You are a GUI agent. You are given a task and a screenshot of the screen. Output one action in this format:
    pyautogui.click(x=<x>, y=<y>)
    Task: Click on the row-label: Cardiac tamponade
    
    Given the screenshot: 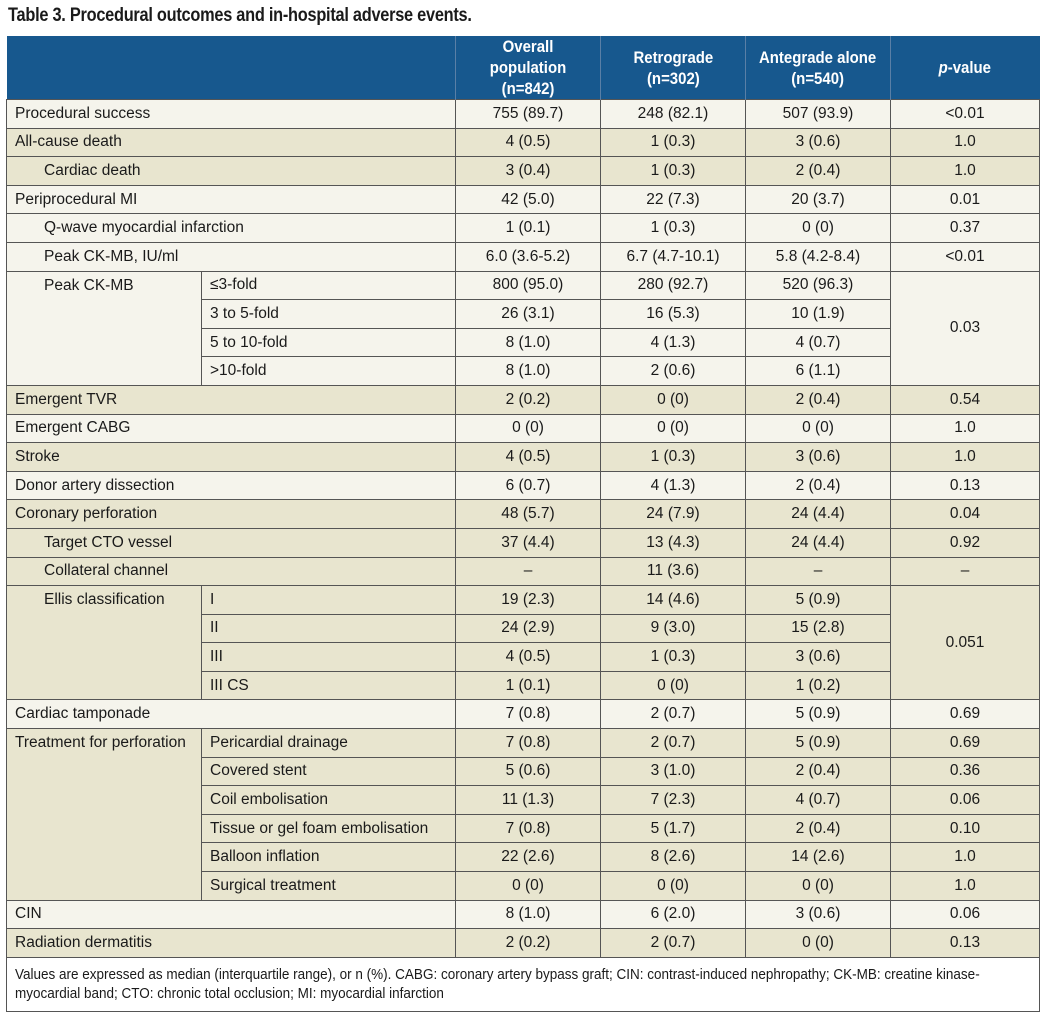 What is the action you would take?
    pyautogui.click(x=231, y=714)
    